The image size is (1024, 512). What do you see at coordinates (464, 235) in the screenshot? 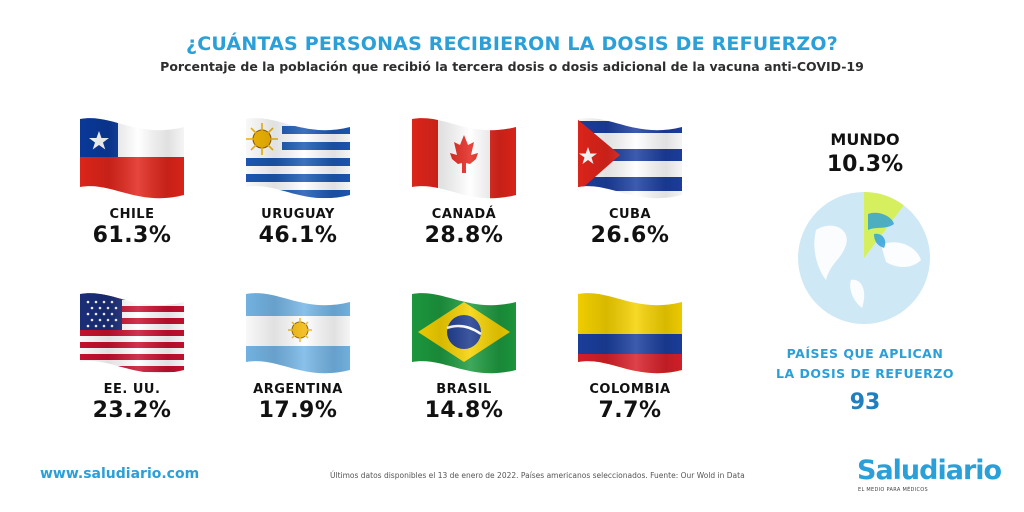
I see `country-value: 28.8%` at bounding box center [464, 235].